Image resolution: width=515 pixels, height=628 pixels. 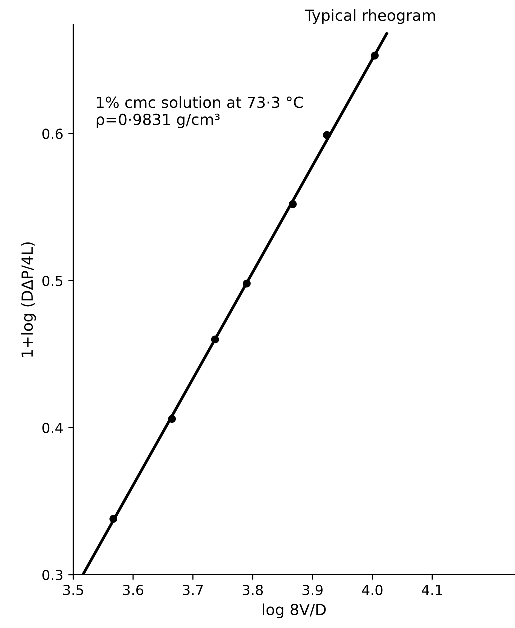 What do you see at coordinates (193, 590) in the screenshot?
I see `x-tick-label: 3.7` at bounding box center [193, 590].